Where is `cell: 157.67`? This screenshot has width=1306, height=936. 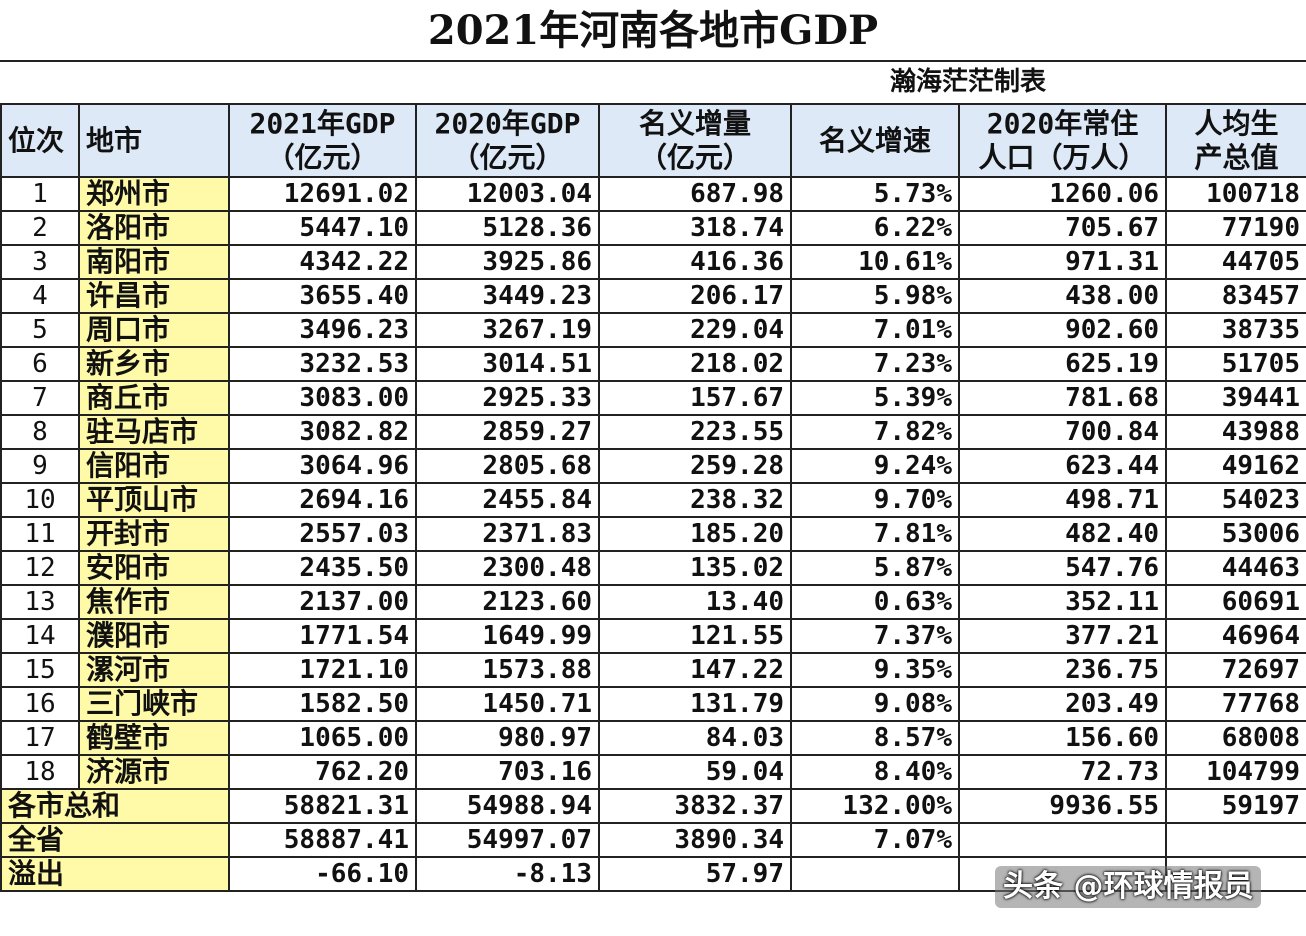 cell: 157.67 is located at coordinates (695, 398).